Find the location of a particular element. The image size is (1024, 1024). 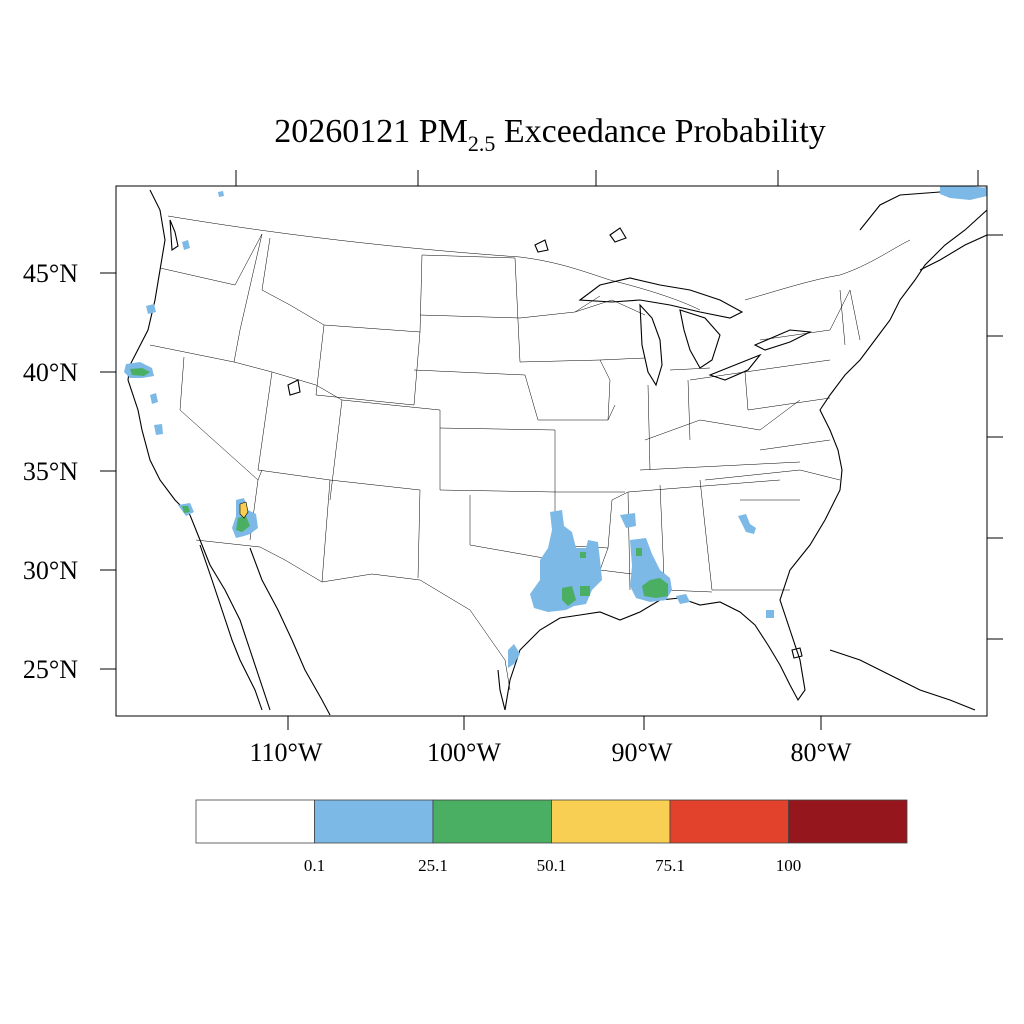

area-fl-east is located at coordinates (770, 614).